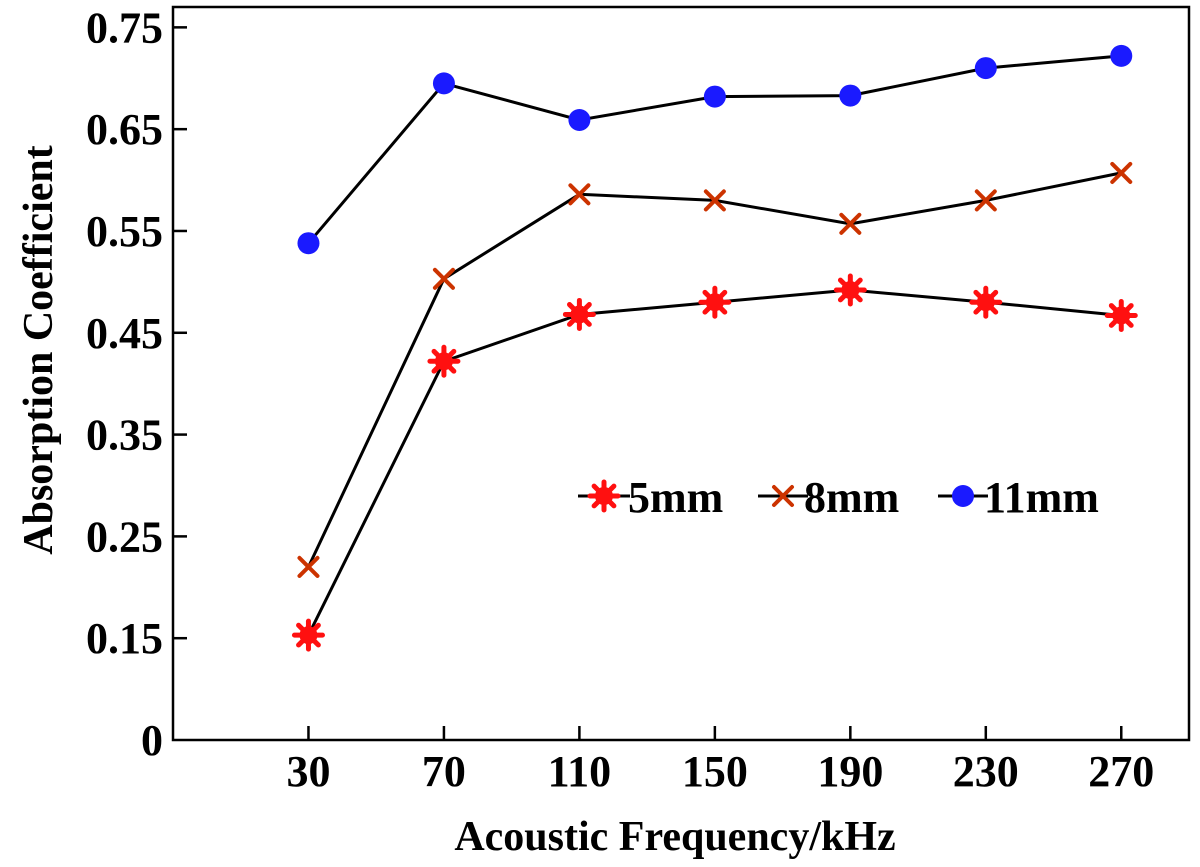  What do you see at coordinates (124, 333) in the screenshot?
I see `y-tick-label: 0.45` at bounding box center [124, 333].